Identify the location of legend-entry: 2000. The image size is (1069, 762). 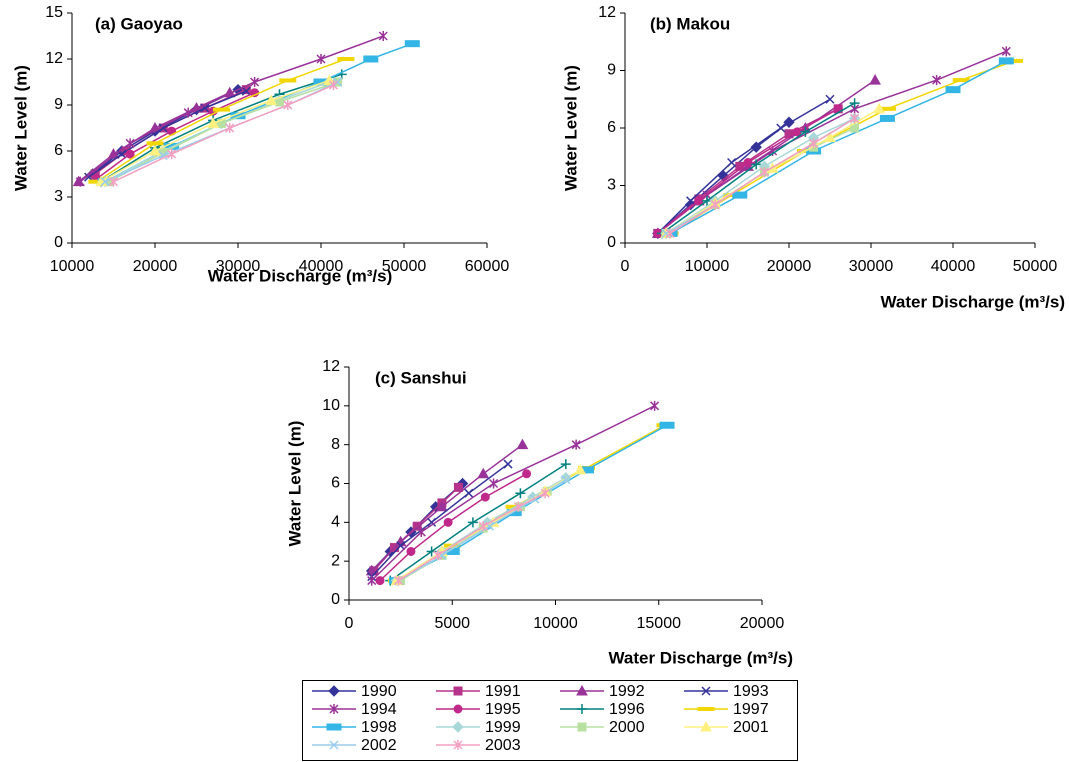
(602, 727).